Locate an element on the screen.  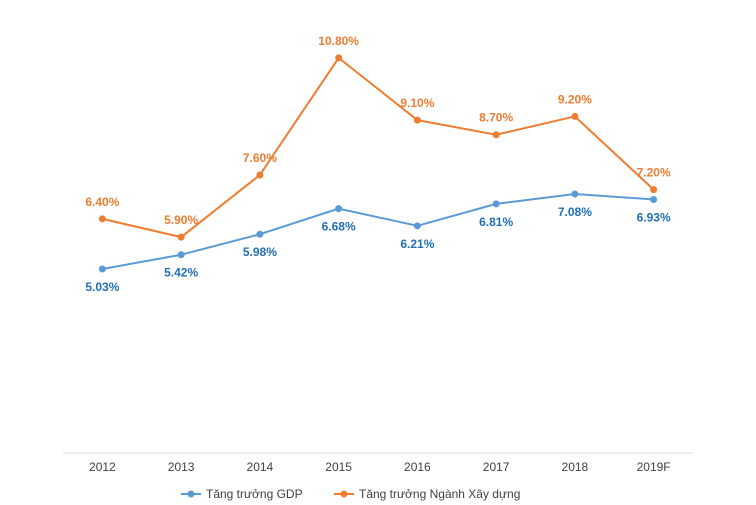
data-label: 5.03% is located at coordinates (102, 287).